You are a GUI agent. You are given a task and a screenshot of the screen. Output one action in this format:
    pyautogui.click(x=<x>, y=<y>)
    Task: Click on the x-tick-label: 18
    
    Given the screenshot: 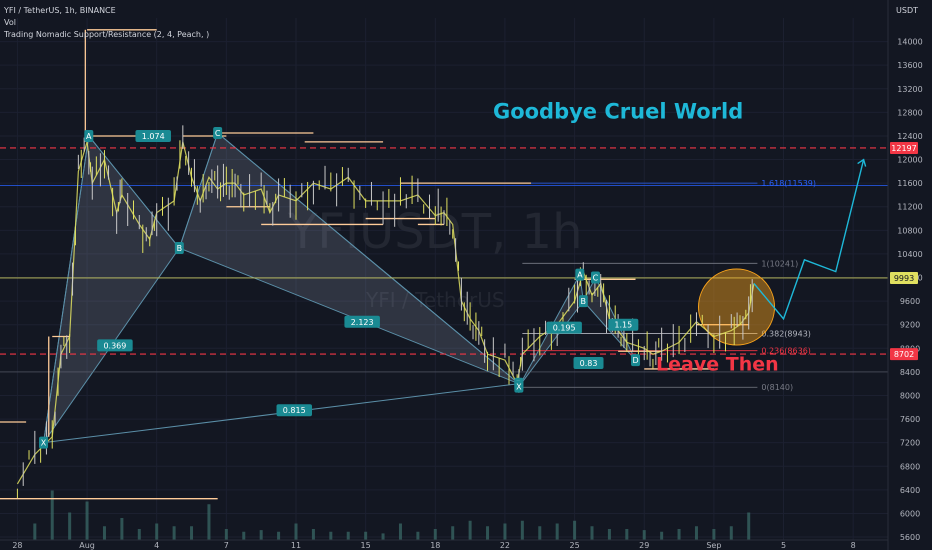 What is the action you would take?
    pyautogui.click(x=435, y=545)
    